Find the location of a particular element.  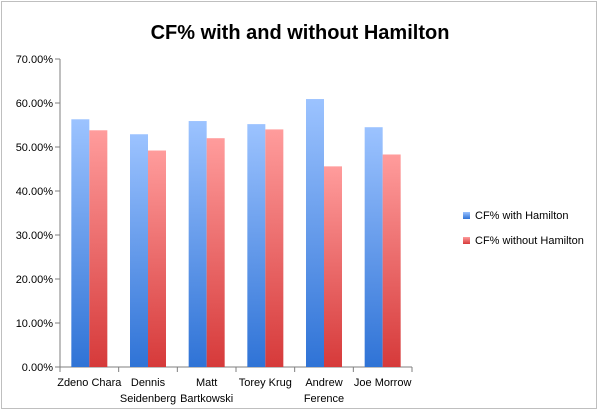

x-tick-label: Andrew Ference is located at coordinates (324, 391).